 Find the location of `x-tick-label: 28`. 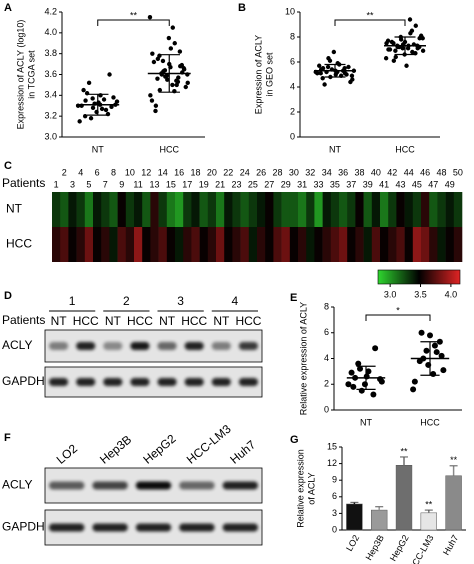

x-tick-label: 28 is located at coordinates (277, 172).